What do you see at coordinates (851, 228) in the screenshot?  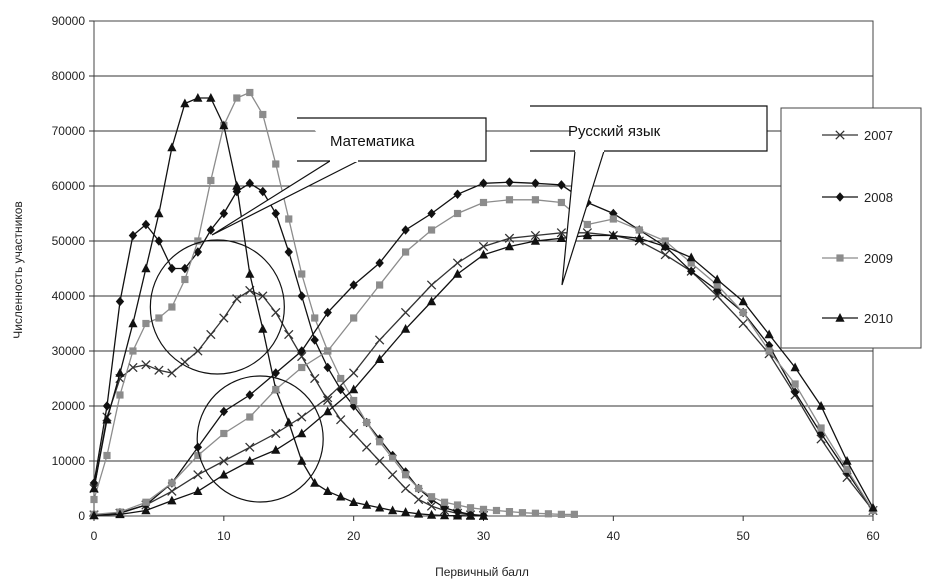 I see `legend-box` at bounding box center [851, 228].